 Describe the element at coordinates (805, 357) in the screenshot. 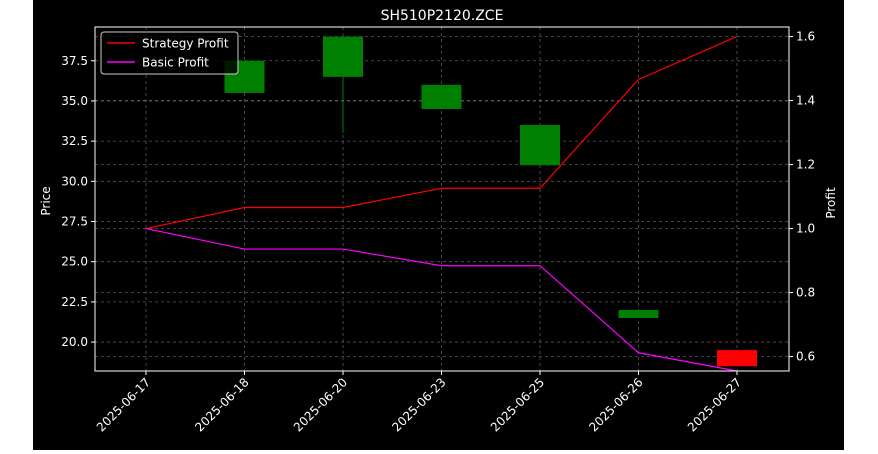

I see `y-right-tick-label: 0.6` at that location.